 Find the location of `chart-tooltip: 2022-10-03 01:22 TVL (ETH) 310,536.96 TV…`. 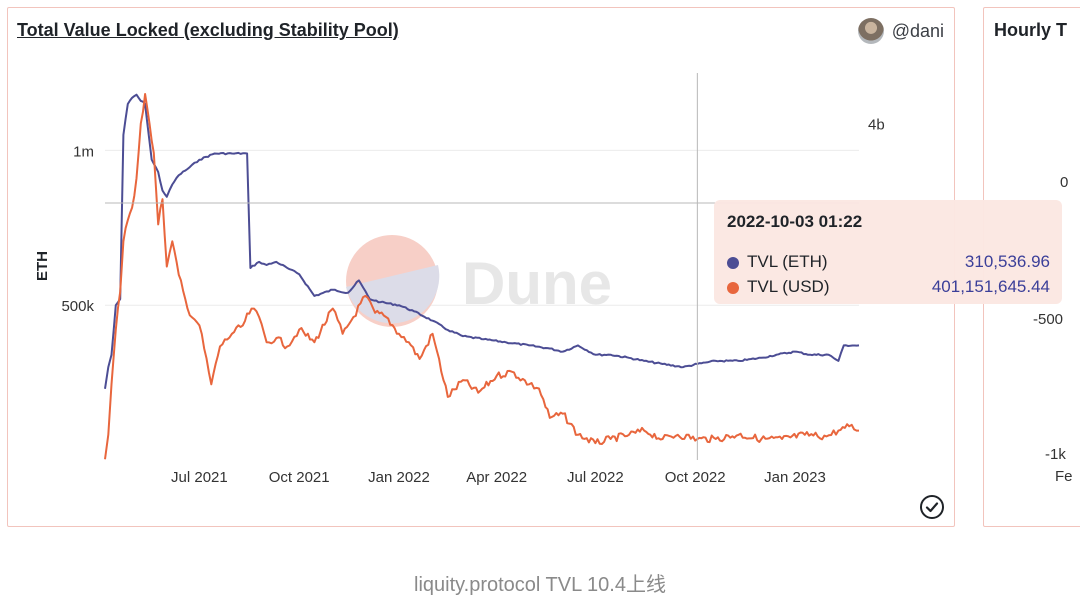

chart-tooltip: 2022-10-03 01:22 TVL (ETH) 310,536.96 TV… is located at coordinates (888, 252).